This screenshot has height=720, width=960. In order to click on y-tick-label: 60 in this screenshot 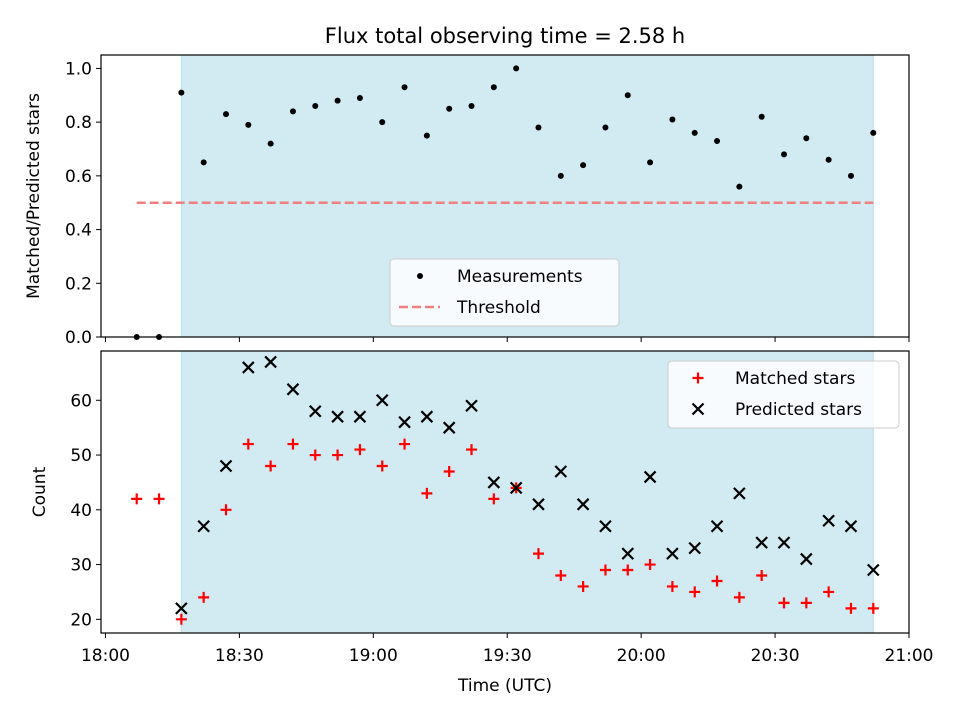, I will do `click(81, 401)`.